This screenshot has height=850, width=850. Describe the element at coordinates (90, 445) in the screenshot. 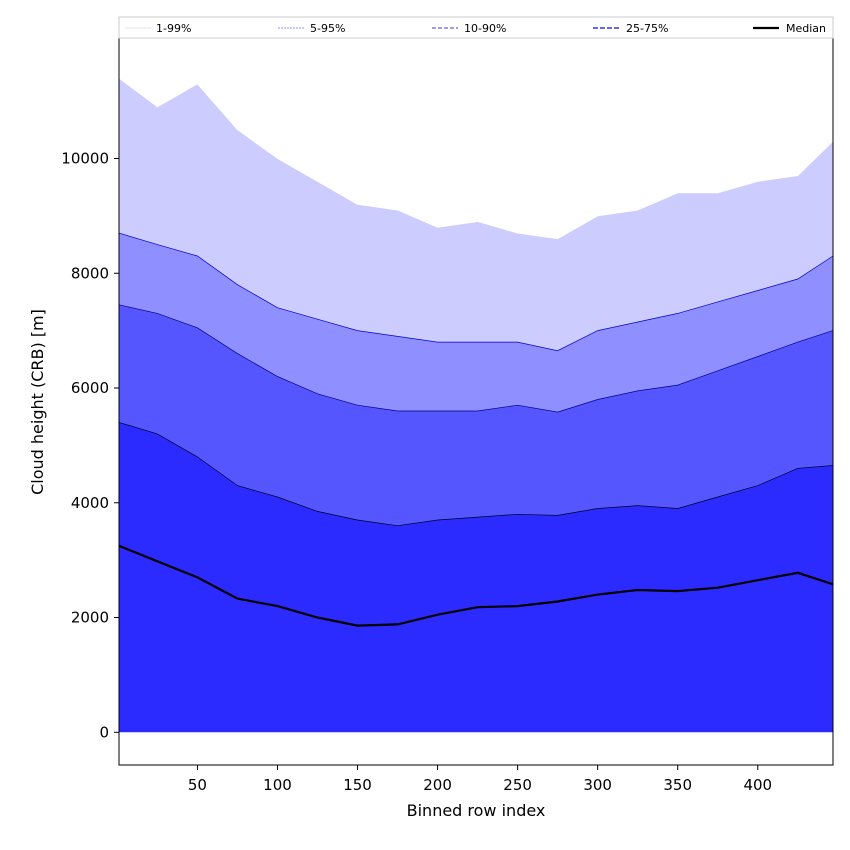

I see `y-axis: 0 2000 4000 6000 8000 10000` at that location.